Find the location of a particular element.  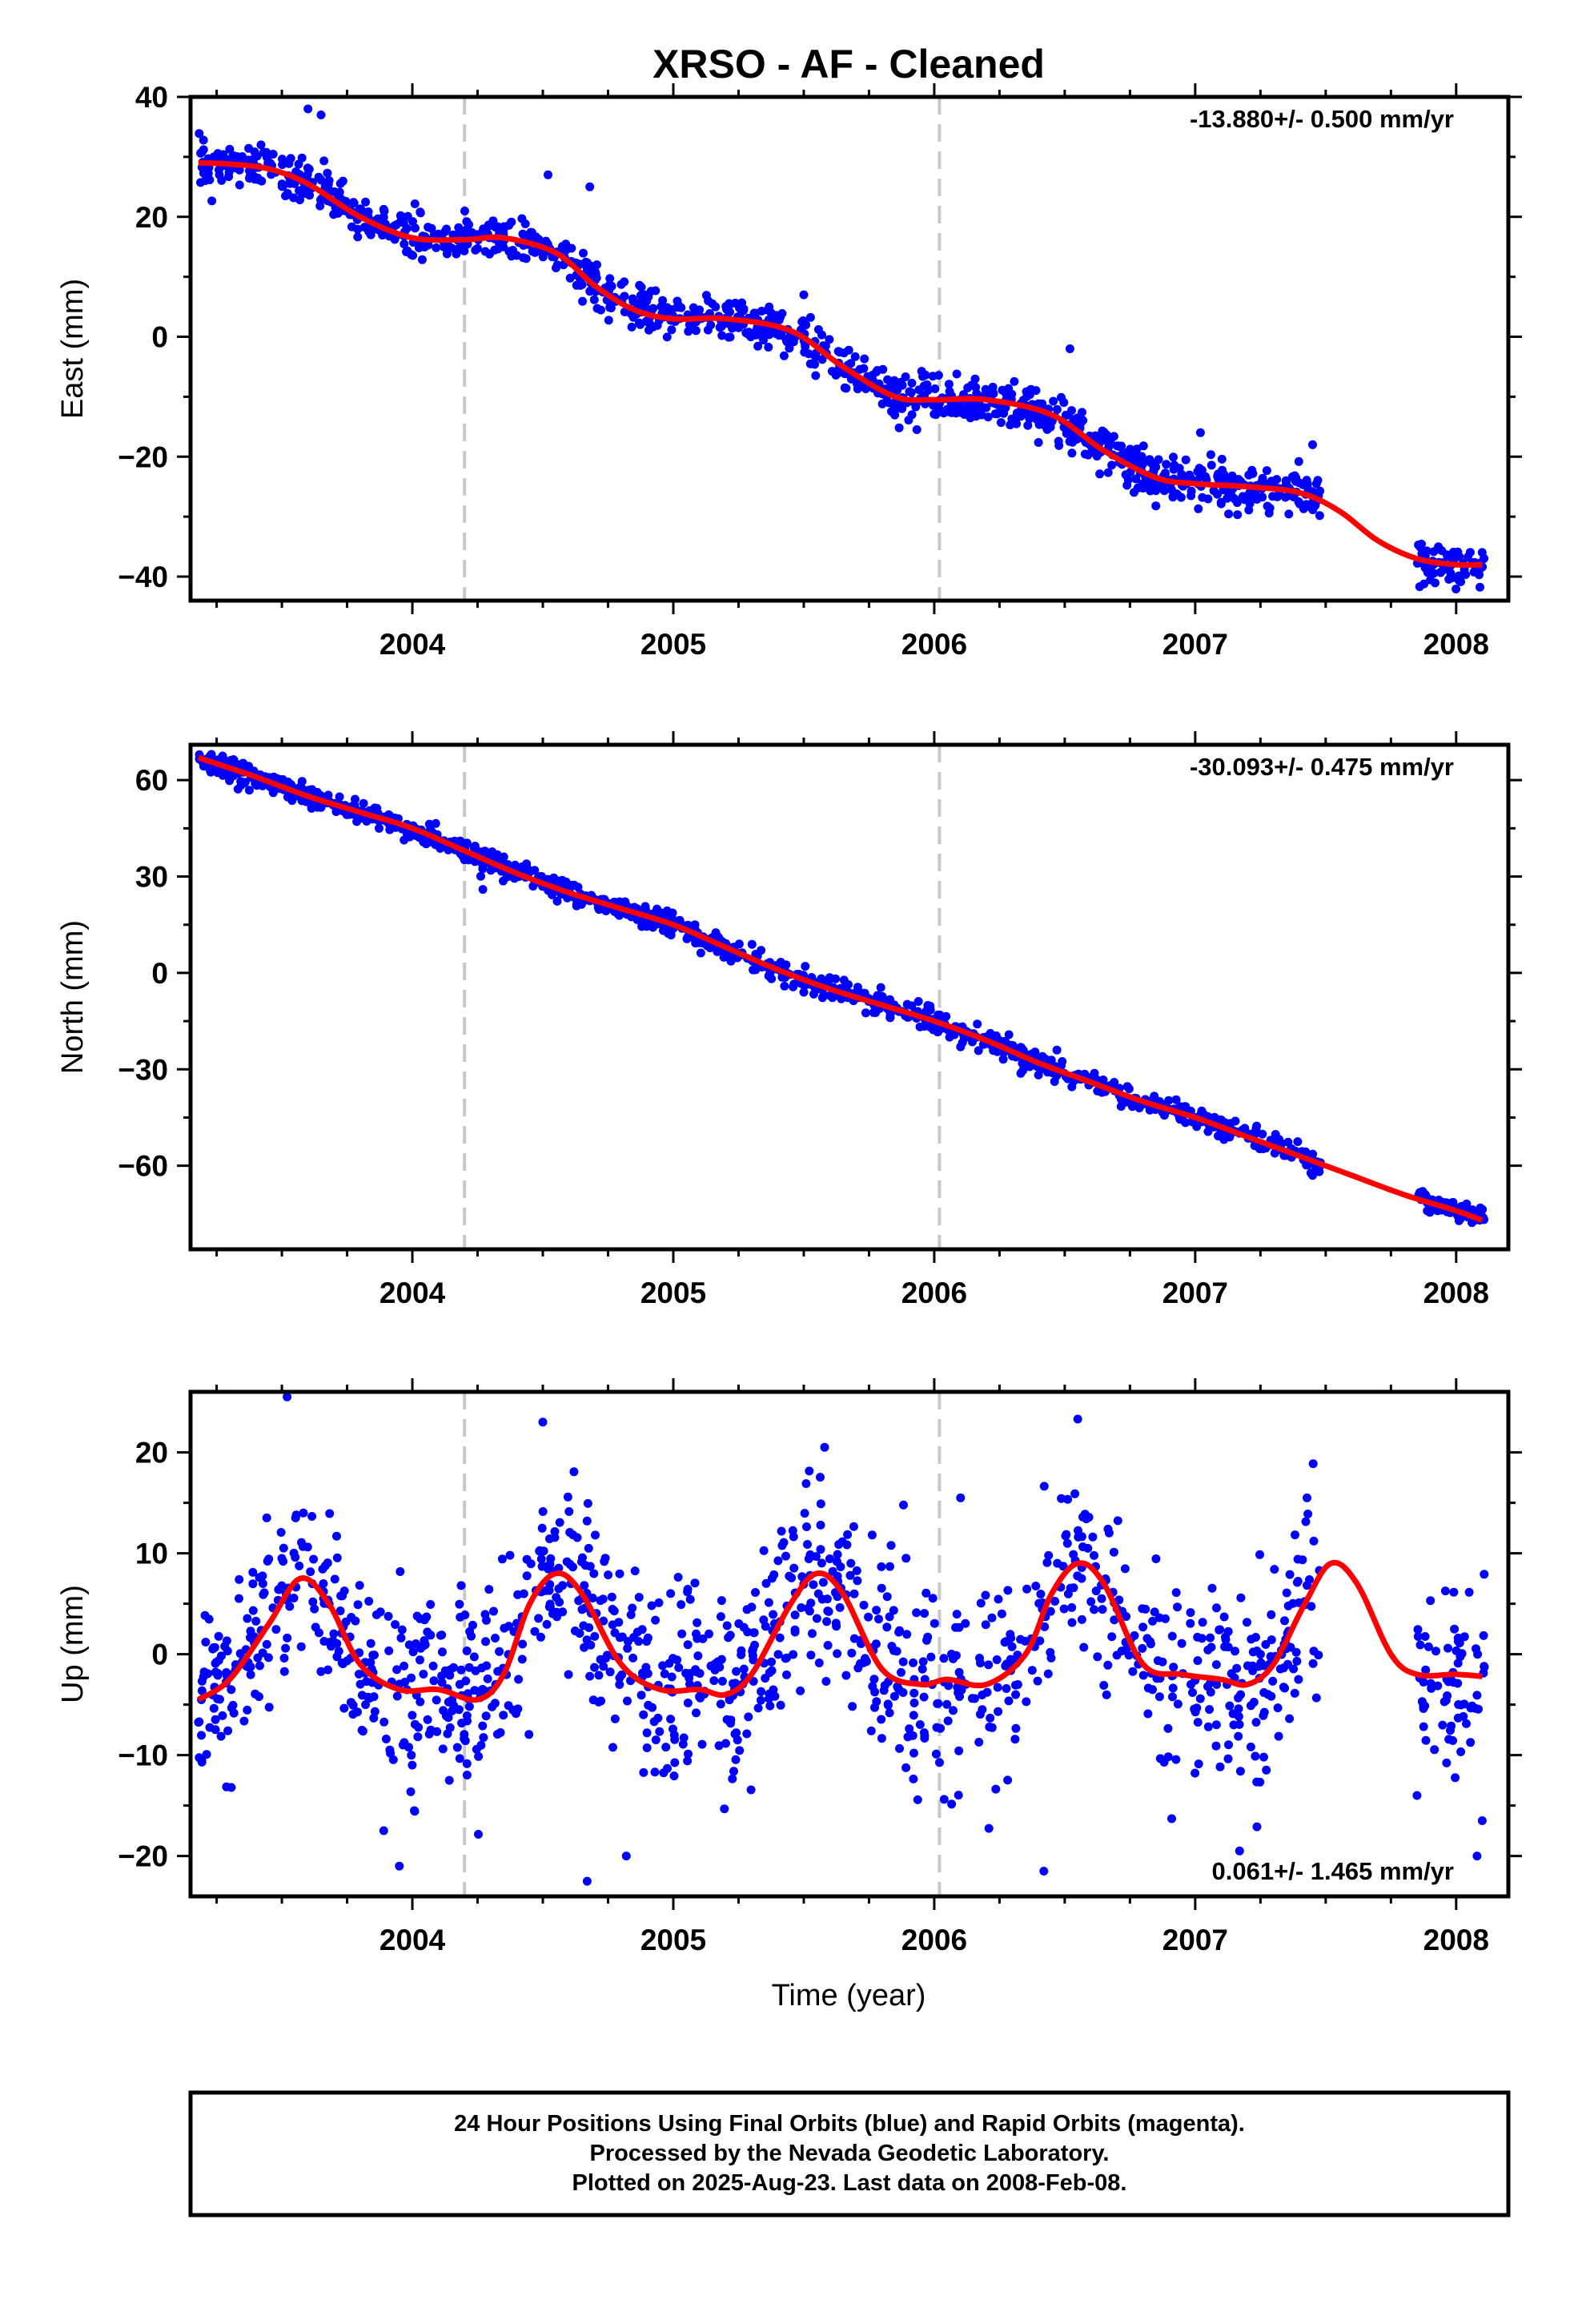

y-tick-label: −20 is located at coordinates (143, 1856).